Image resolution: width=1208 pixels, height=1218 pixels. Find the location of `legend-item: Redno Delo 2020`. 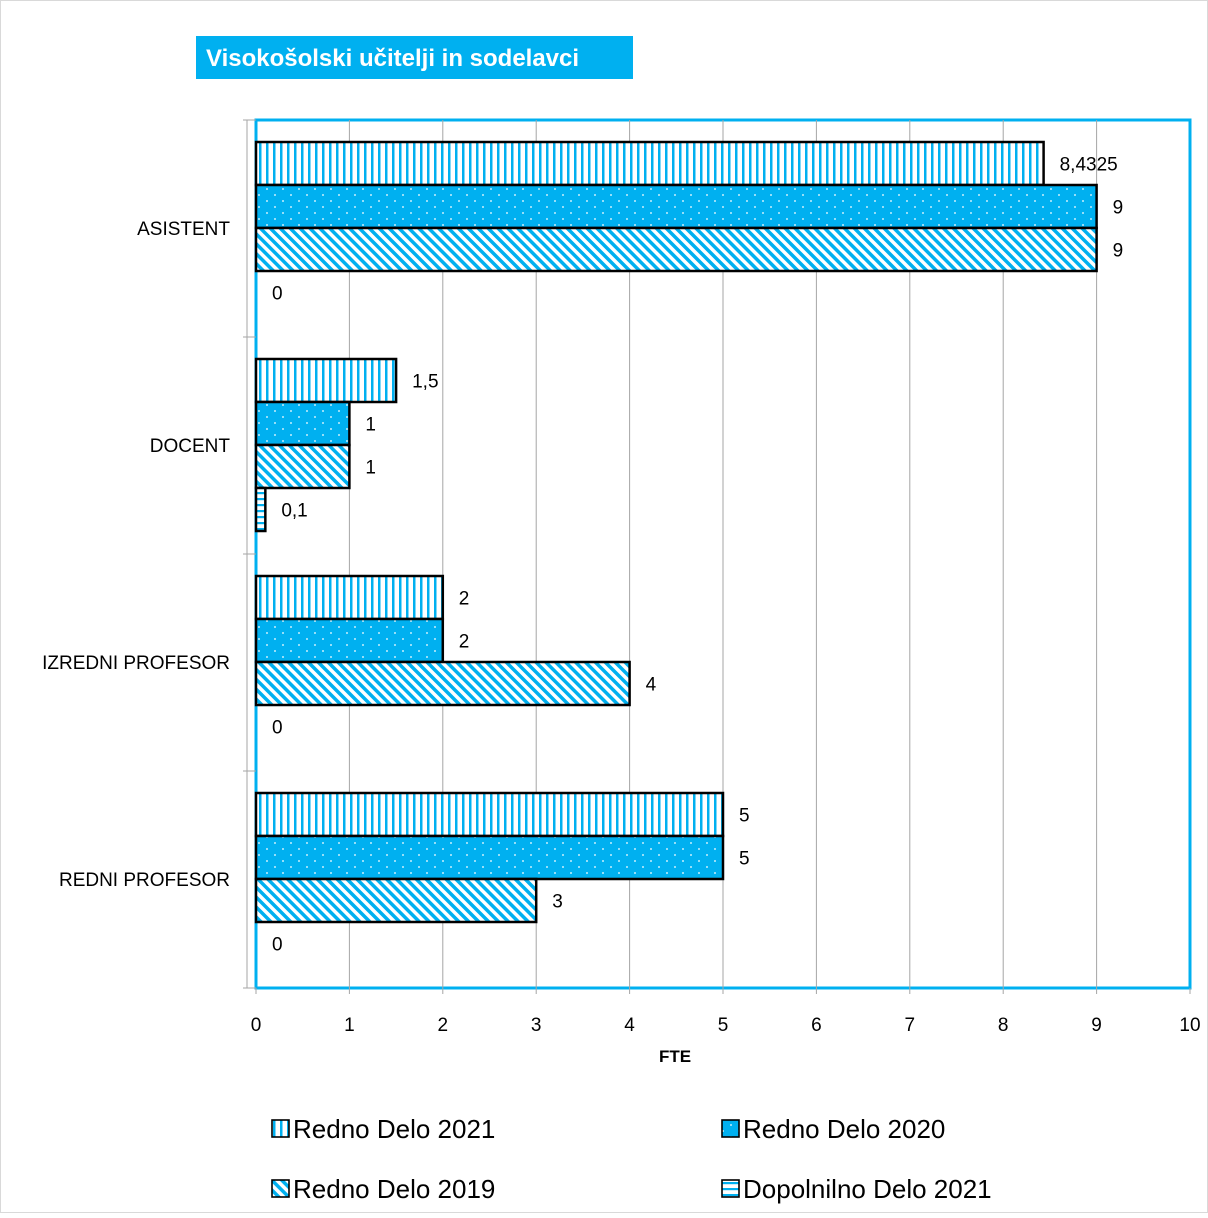

legend-item: Redno Delo 2020 is located at coordinates (833, 1129).